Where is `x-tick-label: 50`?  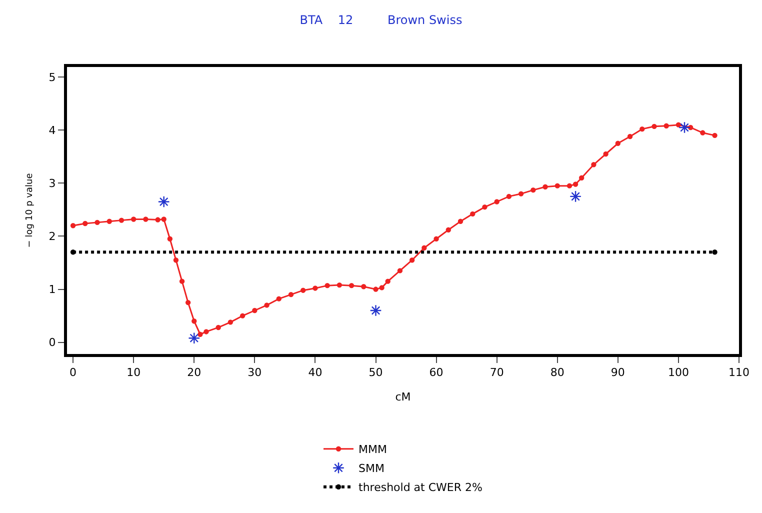
x-tick-label: 50 is located at coordinates (375, 373).